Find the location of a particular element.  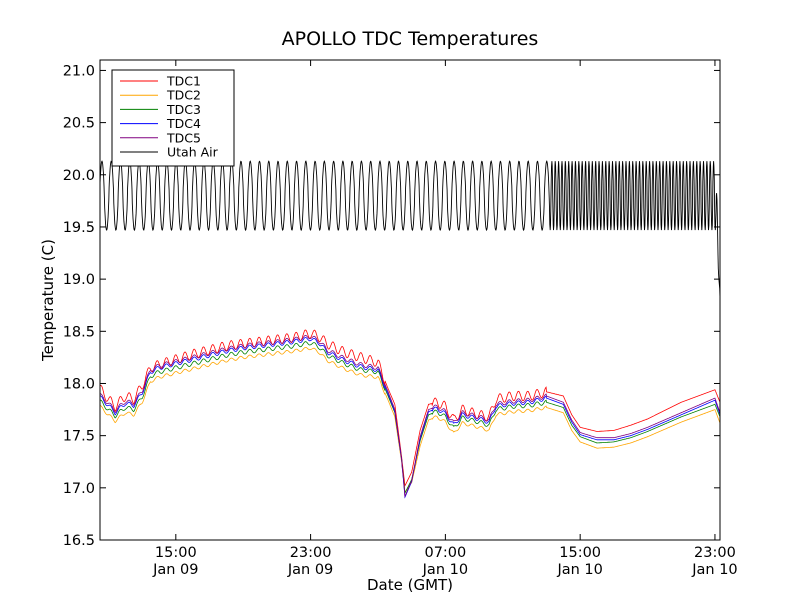

chart-title: APOLLO TDC Temperatures is located at coordinates (410, 39).